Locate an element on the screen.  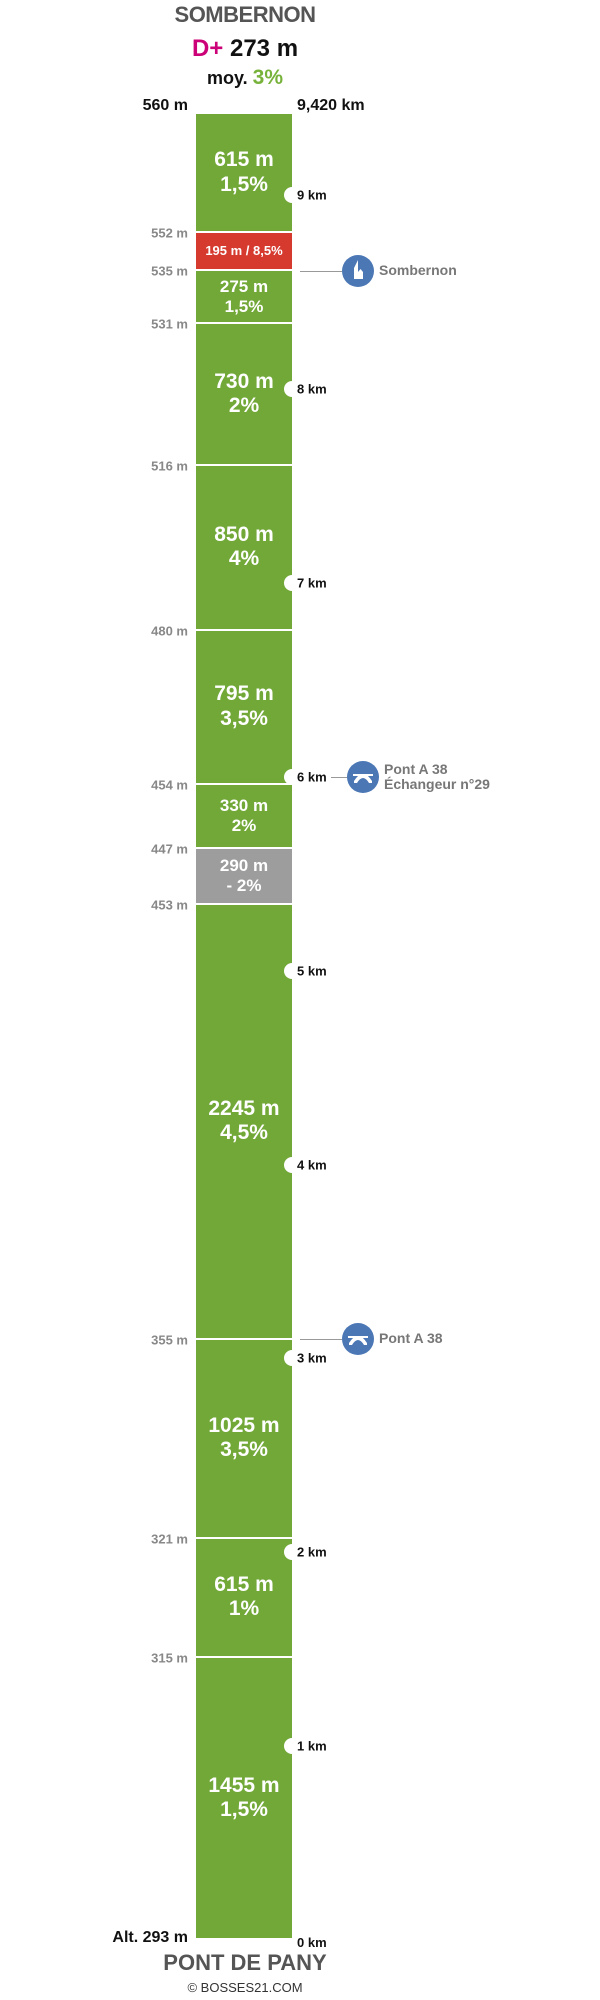
segment-7: 330 m 2% is located at coordinates (244, 816).